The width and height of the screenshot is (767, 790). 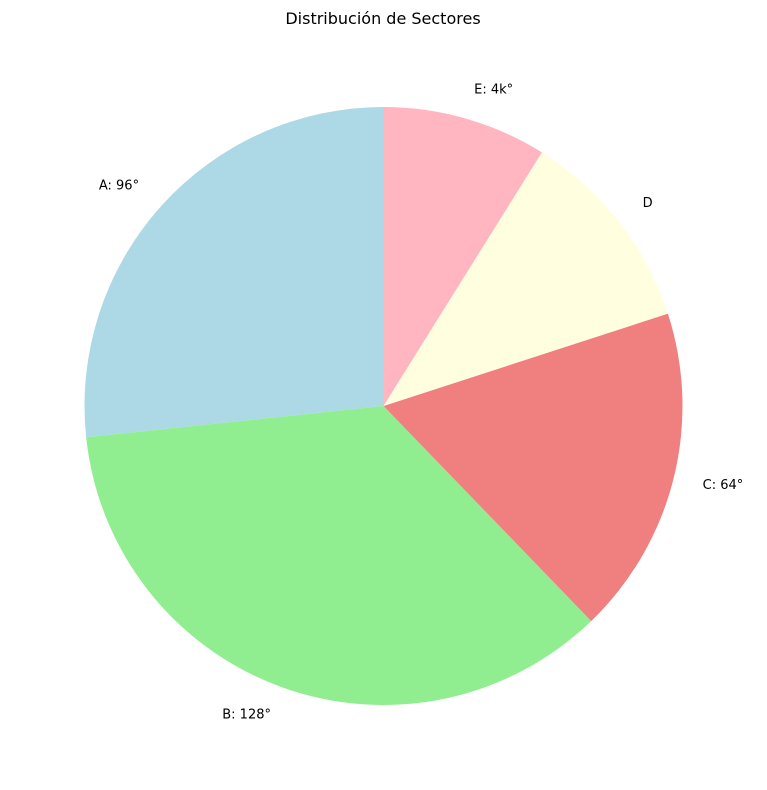 What do you see at coordinates (648, 203) in the screenshot?
I see `pie-slice-label-4: D` at bounding box center [648, 203].